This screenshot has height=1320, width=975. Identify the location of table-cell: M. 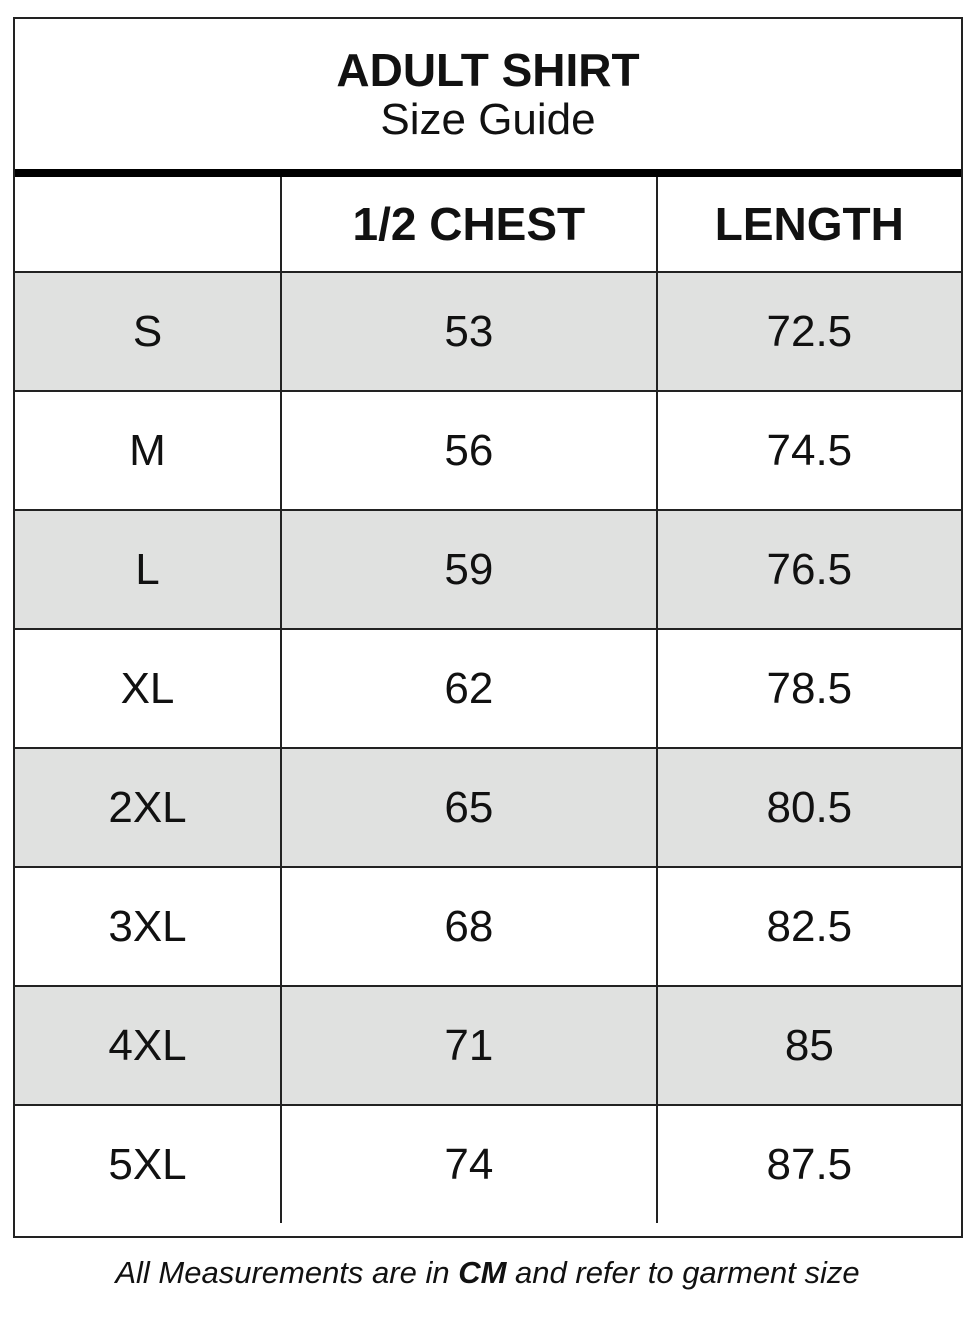
(148, 450).